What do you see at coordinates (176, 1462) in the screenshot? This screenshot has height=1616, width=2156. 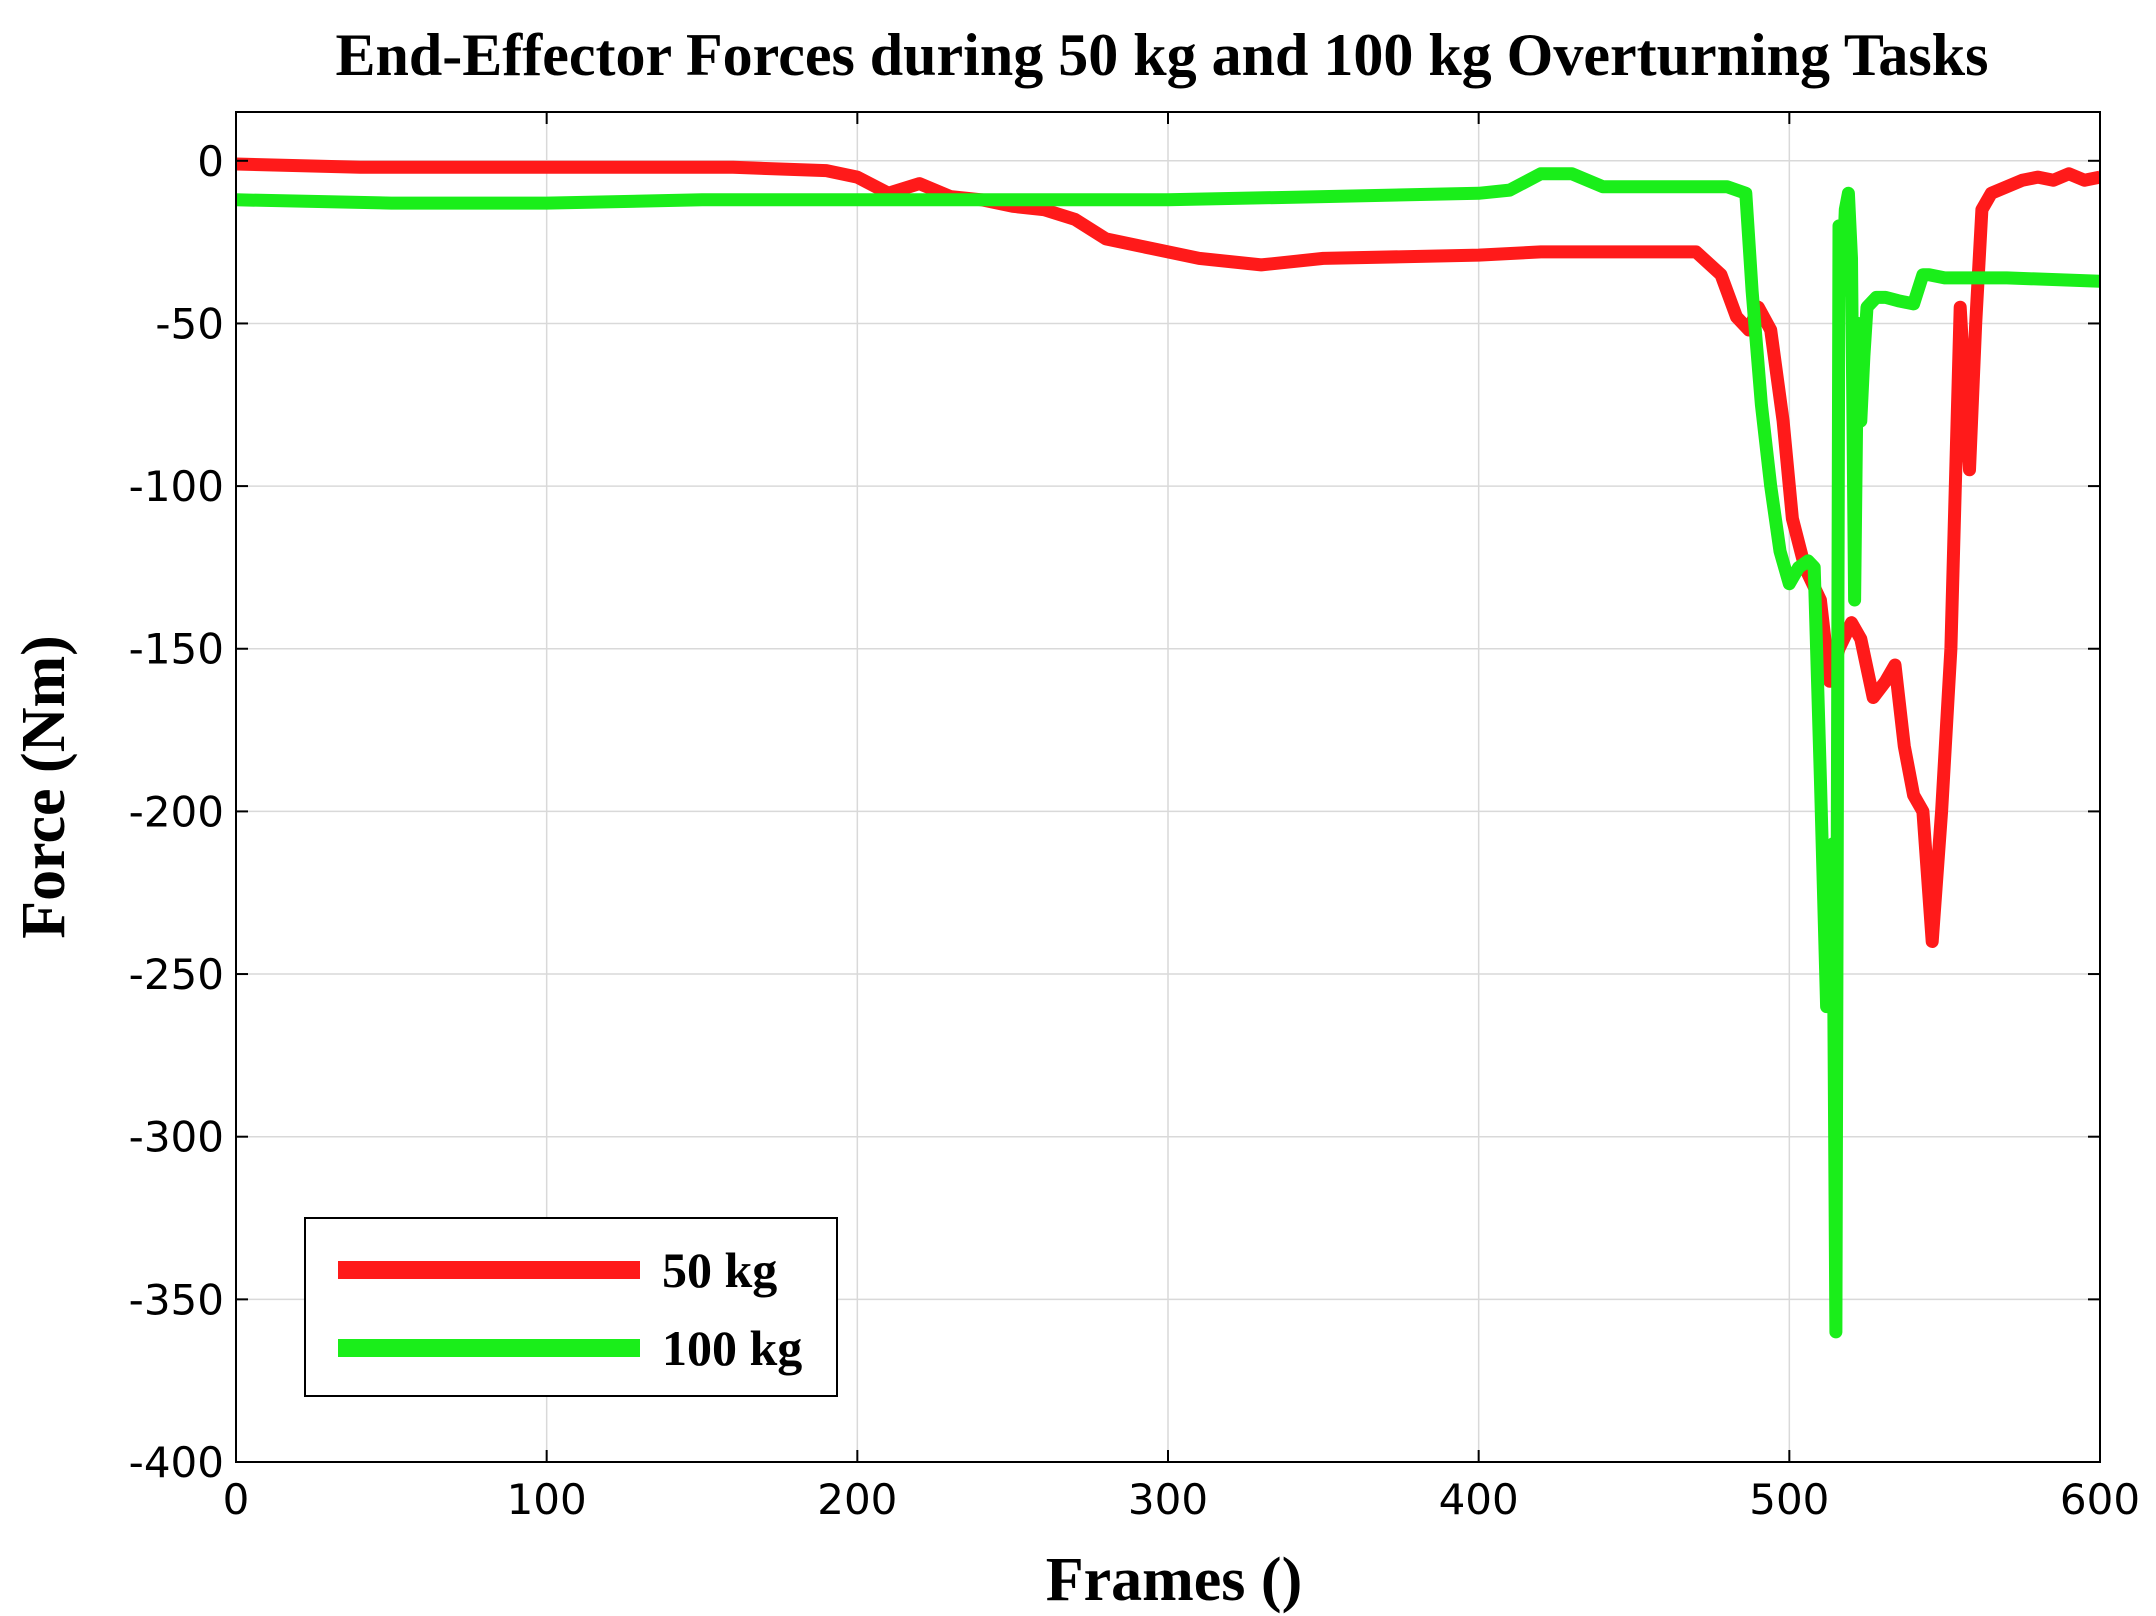 I see `y-tick-label: -400` at bounding box center [176, 1462].